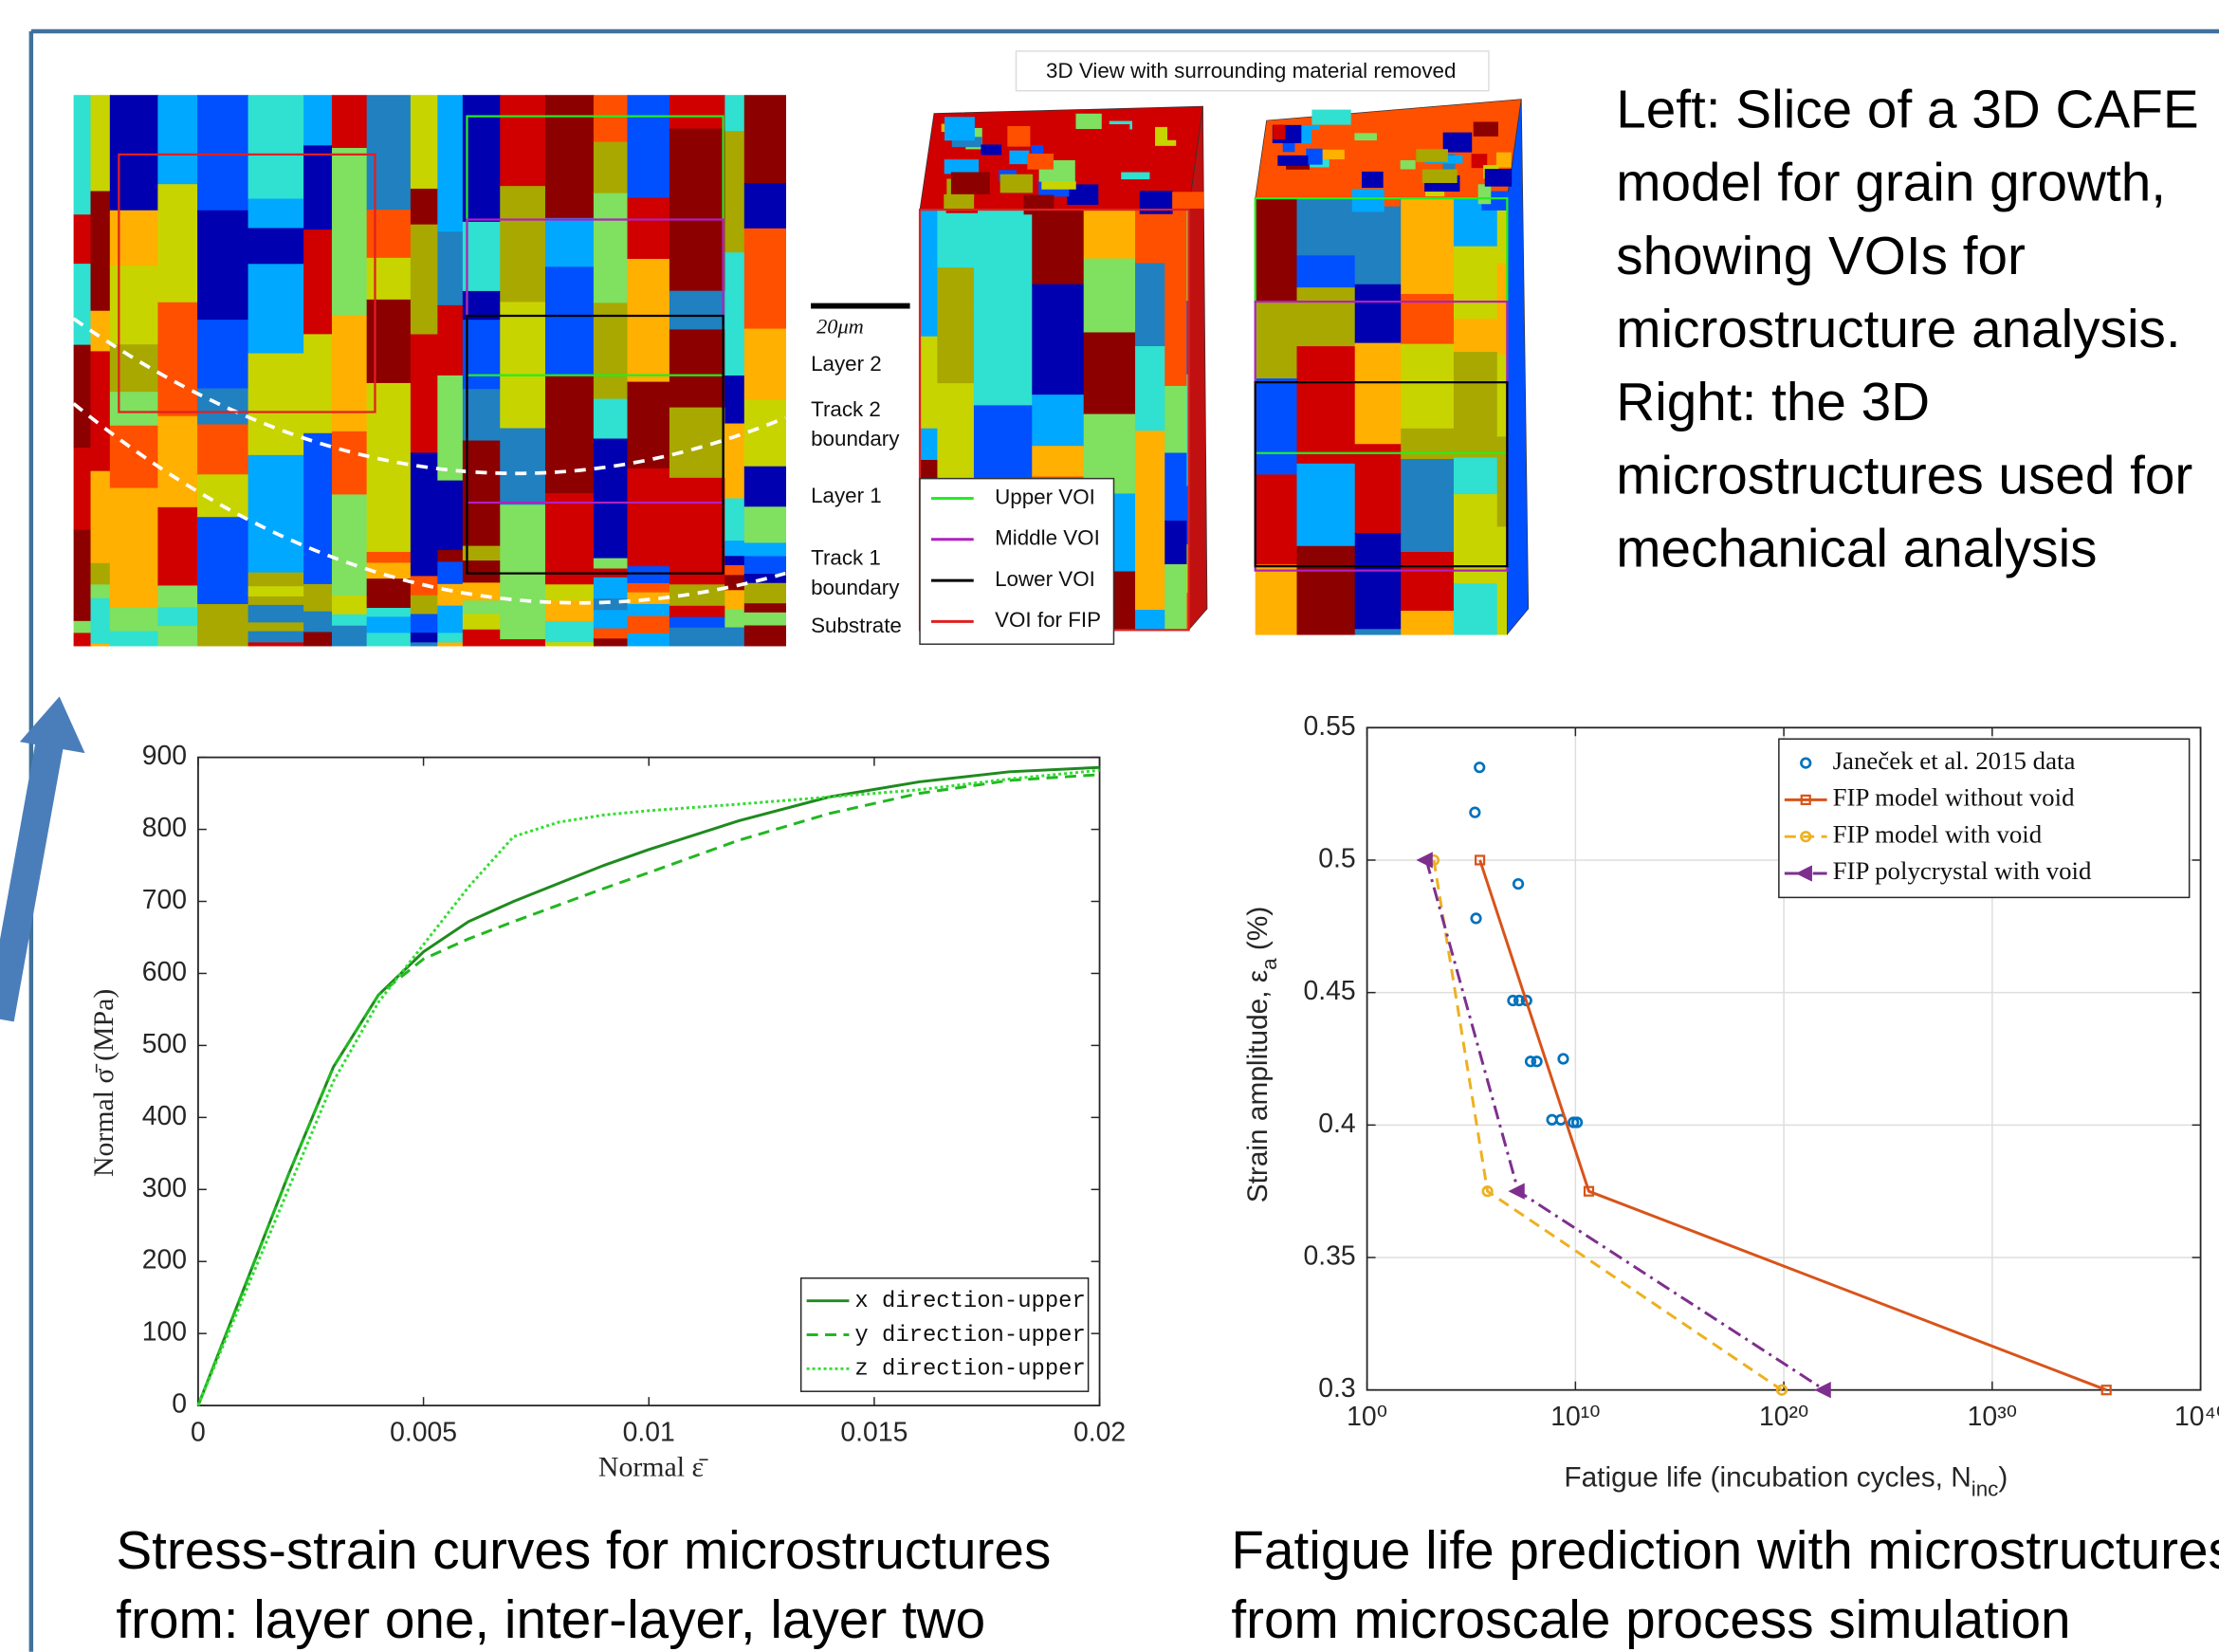  What do you see at coordinates (164, 1044) in the screenshot?
I see `y-tick-label: 500` at bounding box center [164, 1044].